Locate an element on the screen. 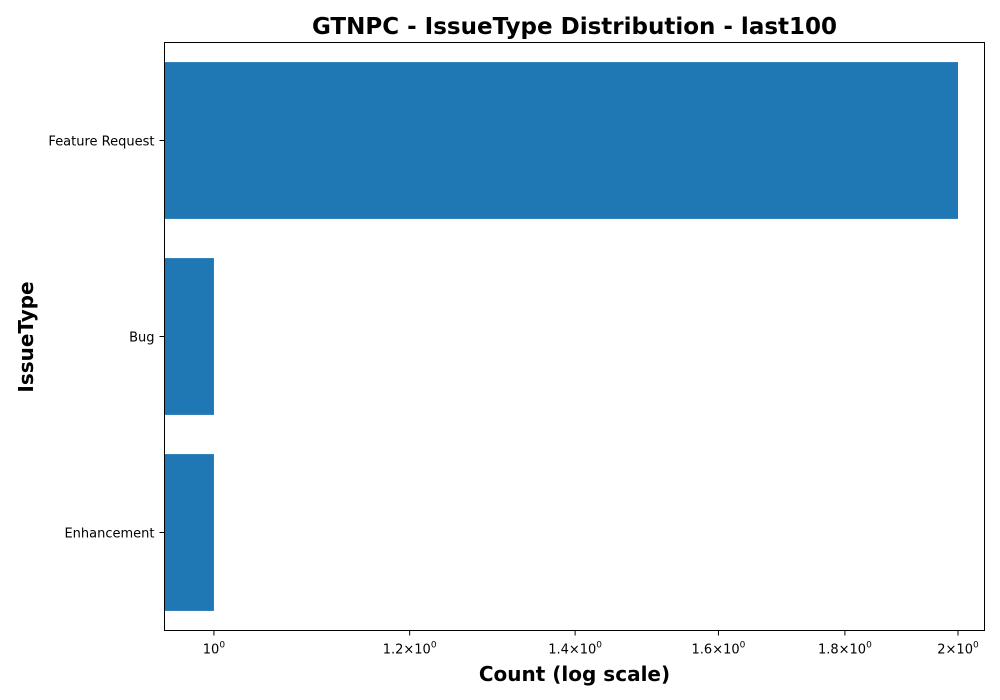 The width and height of the screenshot is (1000, 700). x-tick-label-3: 1.6×100 is located at coordinates (719, 649).